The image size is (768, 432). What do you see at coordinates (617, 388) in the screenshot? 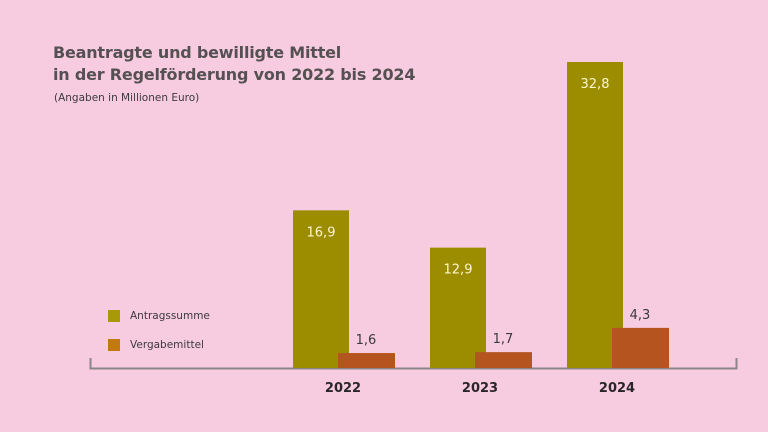
I see `x-tick-label-2024: 2024` at bounding box center [617, 388].